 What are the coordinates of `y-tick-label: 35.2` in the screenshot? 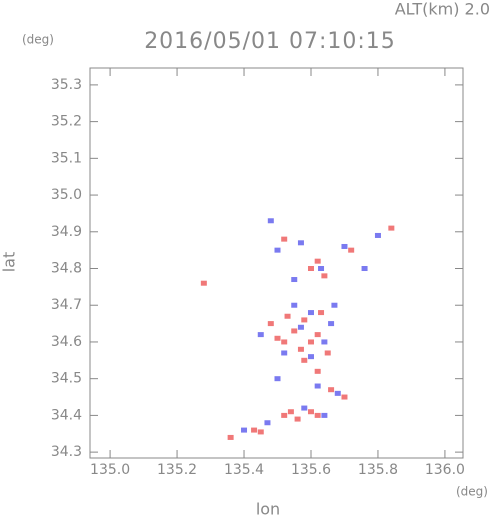 It's located at (66, 122).